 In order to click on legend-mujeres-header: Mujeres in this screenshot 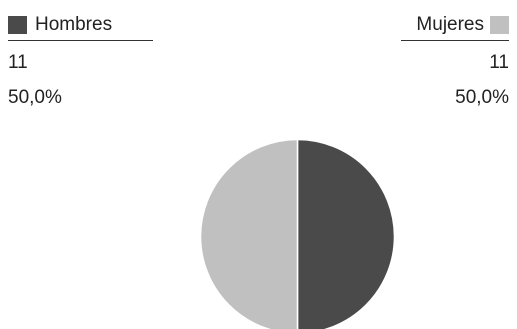, I will do `click(455, 25)`.